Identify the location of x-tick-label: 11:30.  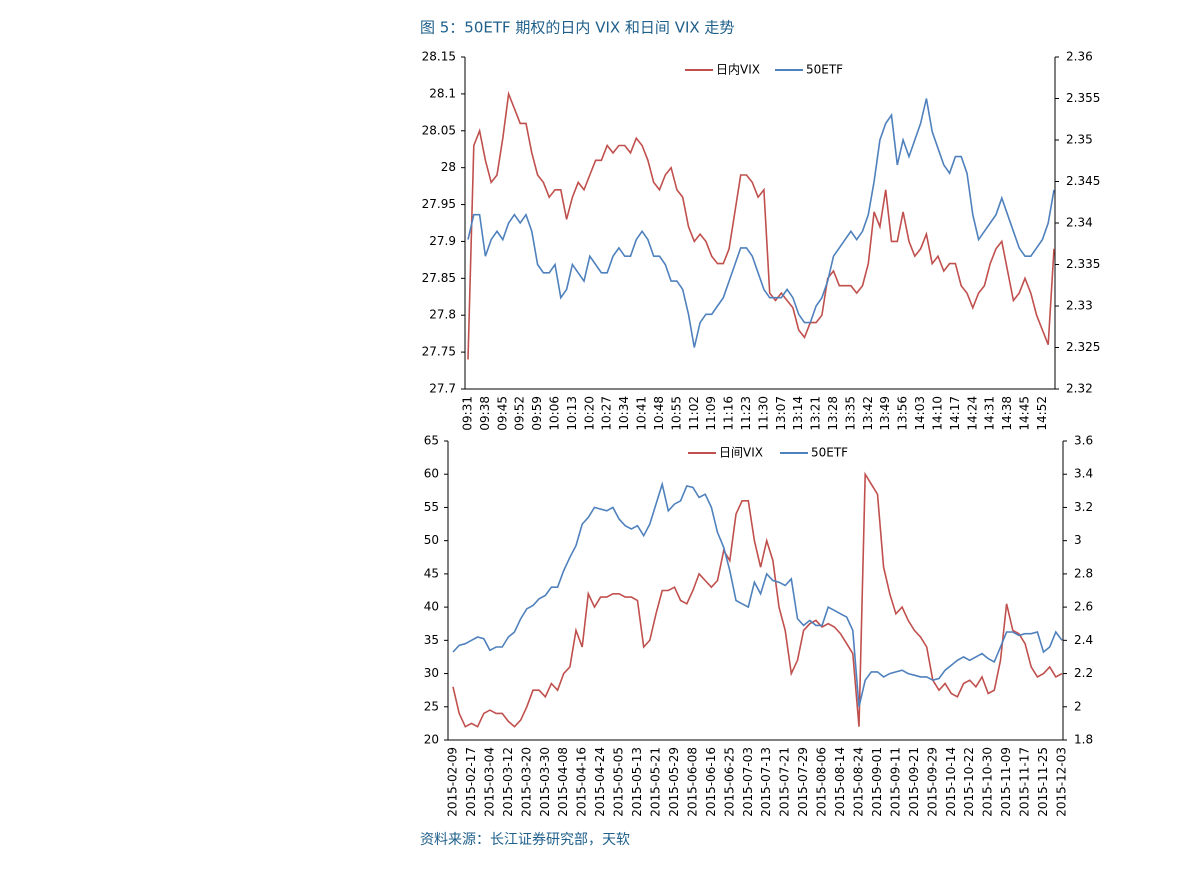
(763, 413).